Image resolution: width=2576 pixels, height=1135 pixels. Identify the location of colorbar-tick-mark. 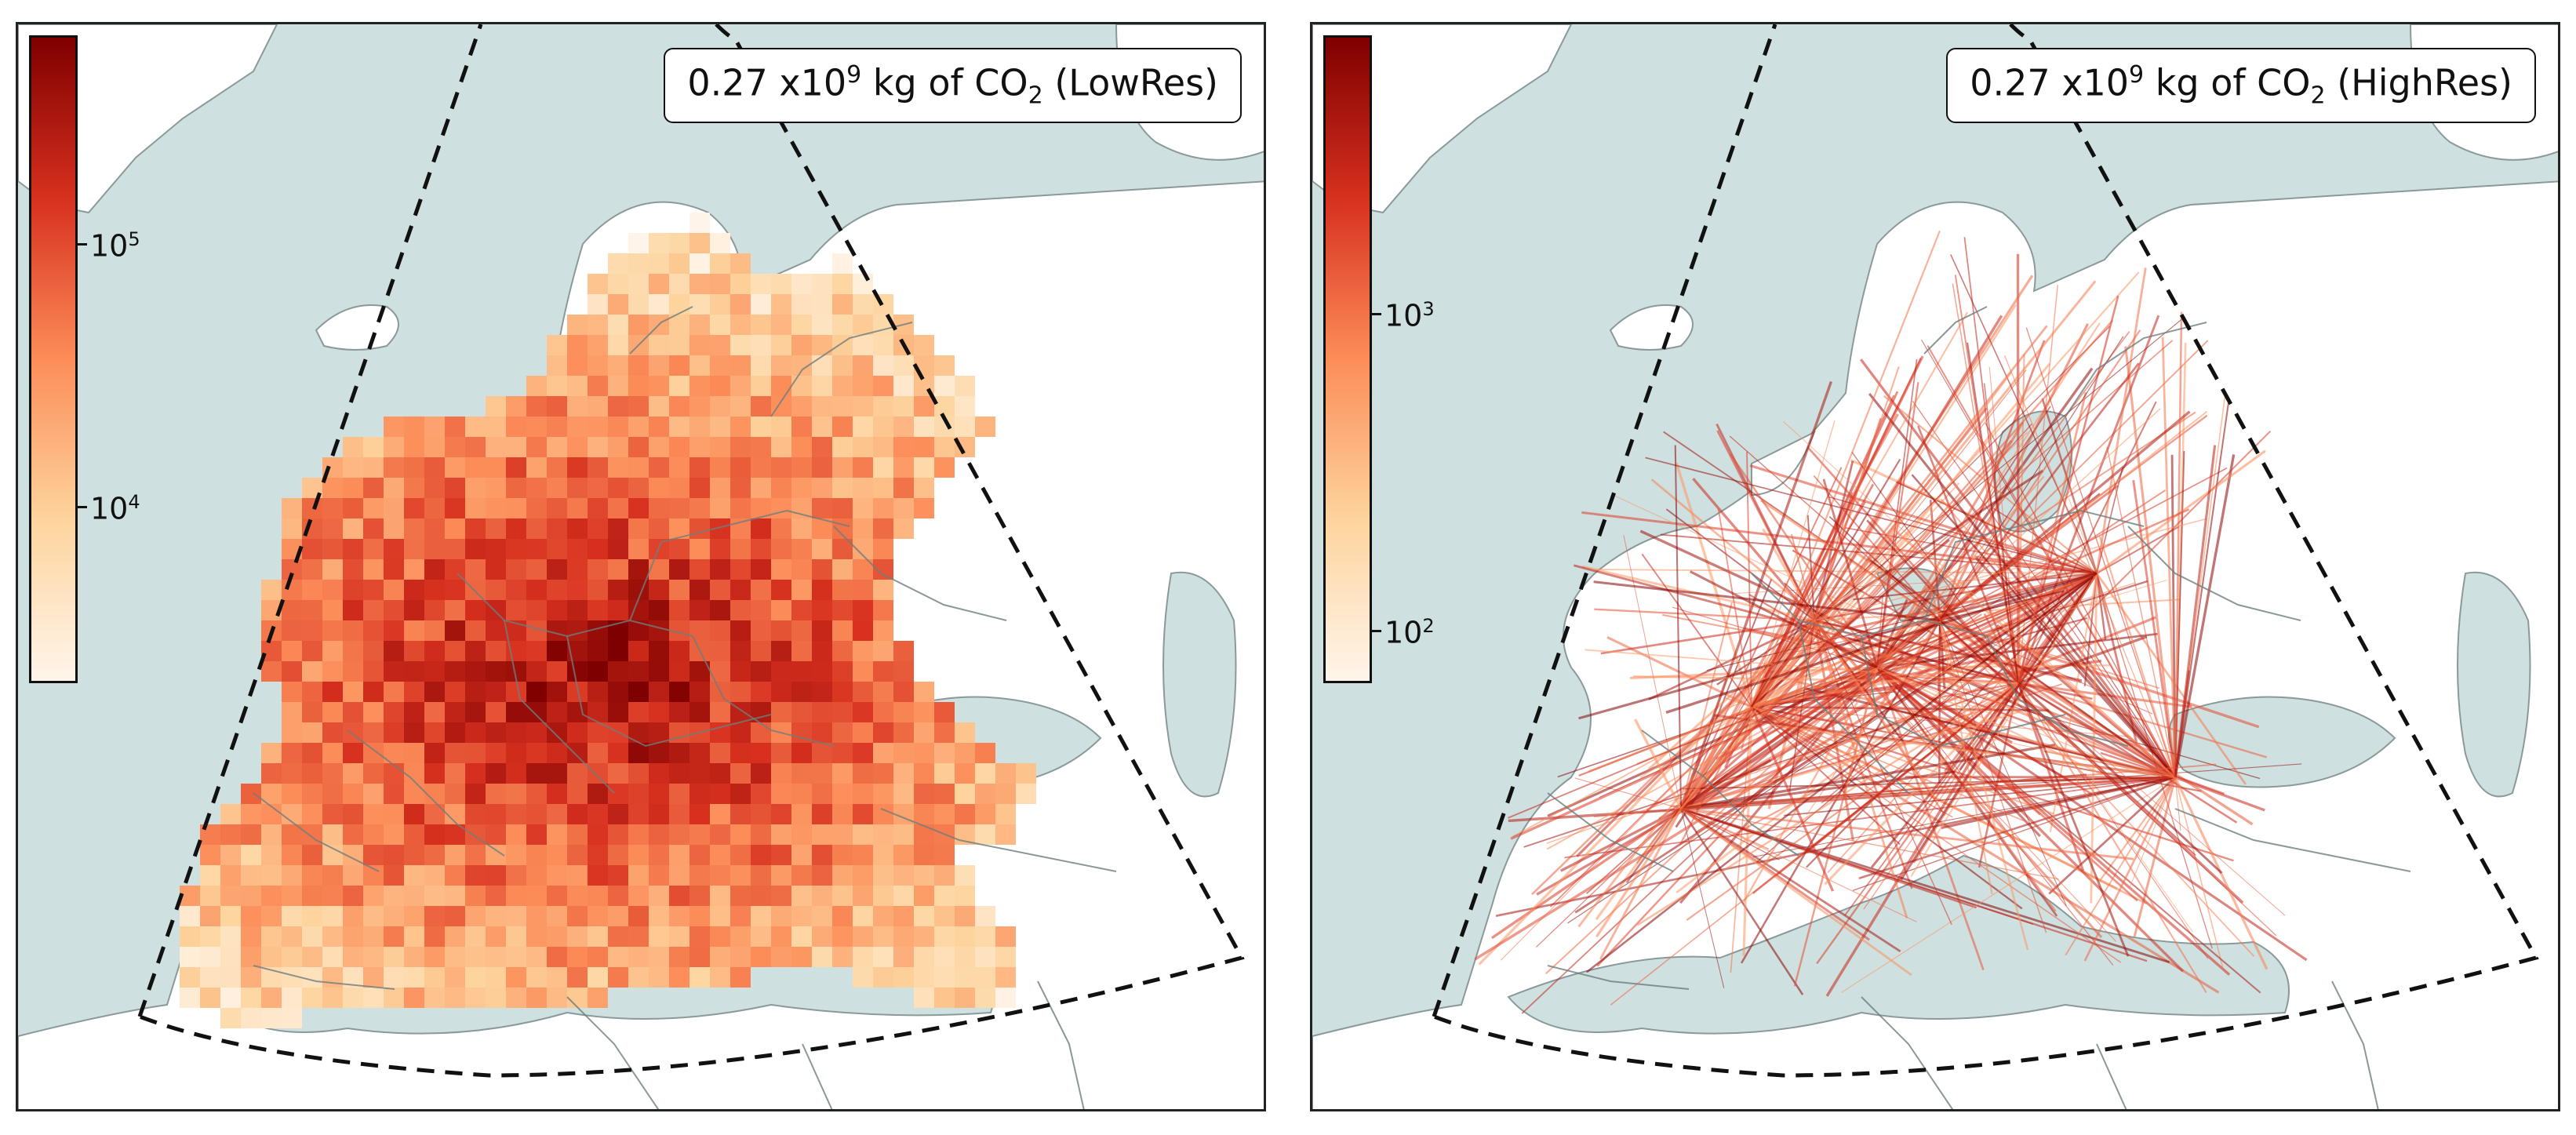
(82, 244).